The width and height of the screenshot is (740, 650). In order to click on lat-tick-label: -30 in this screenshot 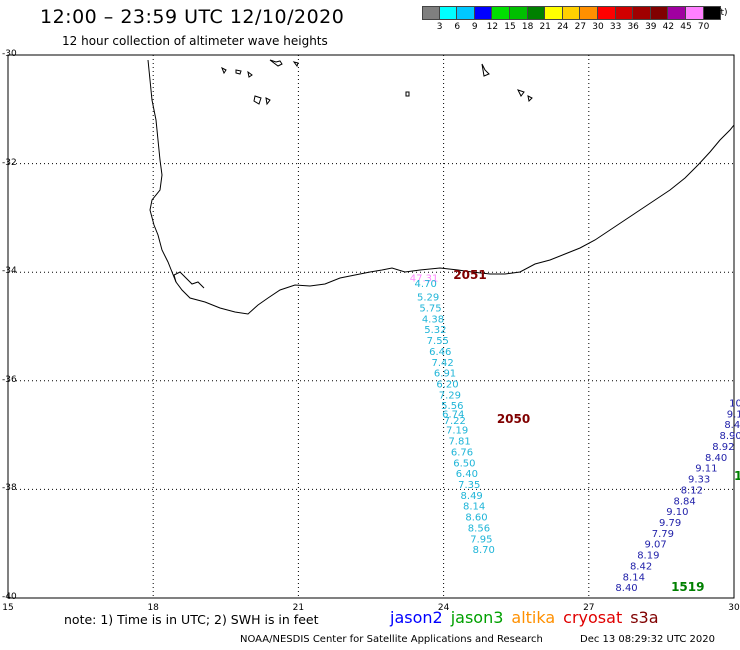, I will do `click(9, 54)`.